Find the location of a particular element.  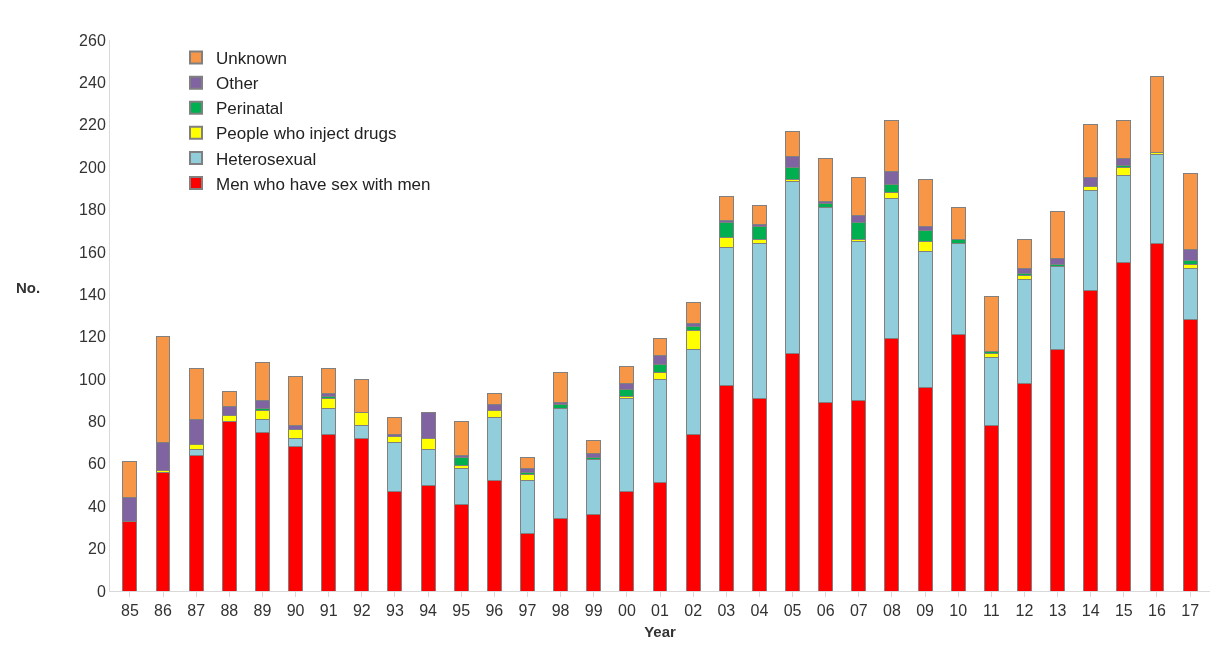

x-tick-label: 08 is located at coordinates (892, 611).